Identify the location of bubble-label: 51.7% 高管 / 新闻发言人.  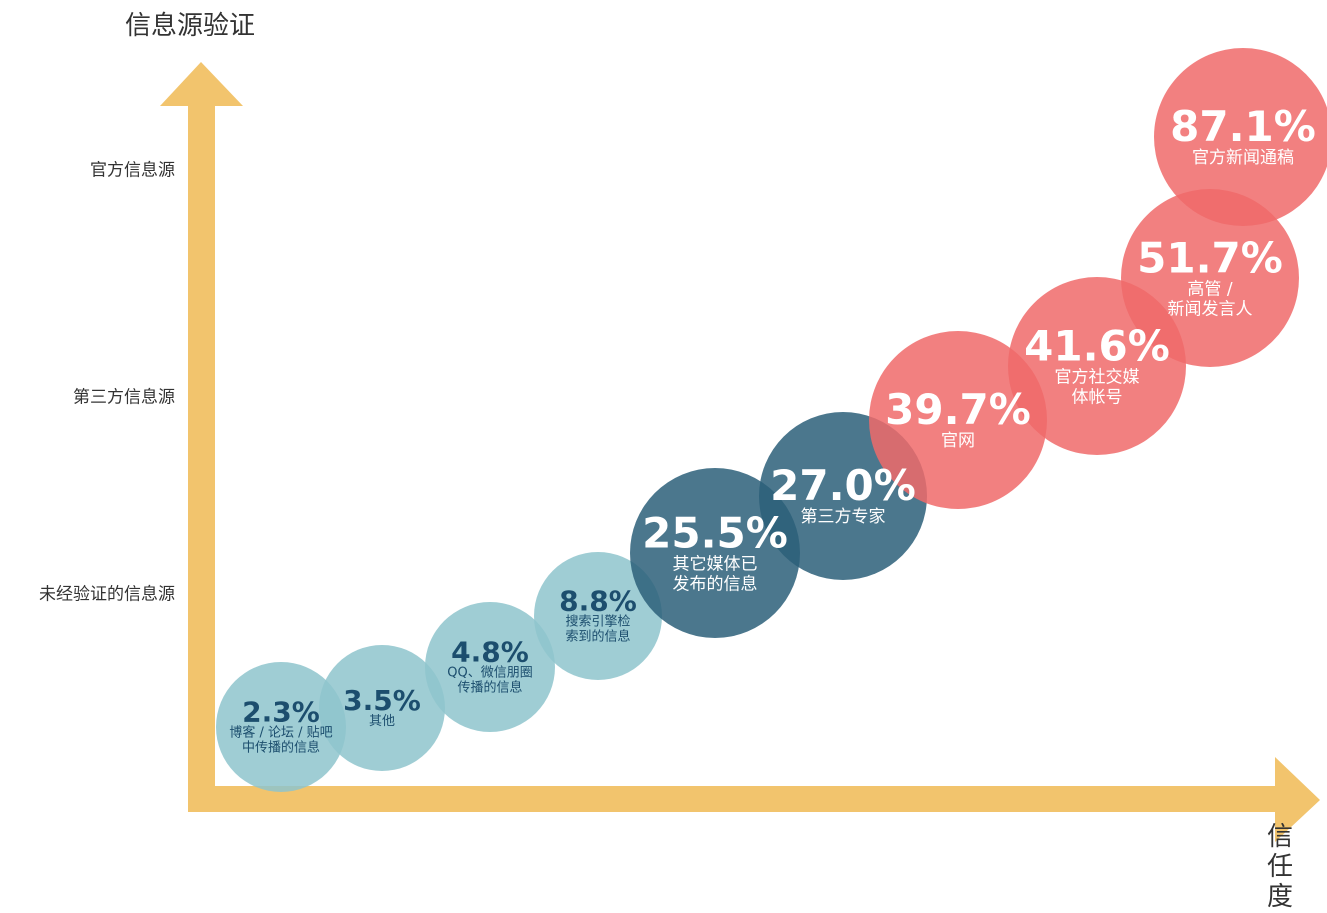
(1210, 277).